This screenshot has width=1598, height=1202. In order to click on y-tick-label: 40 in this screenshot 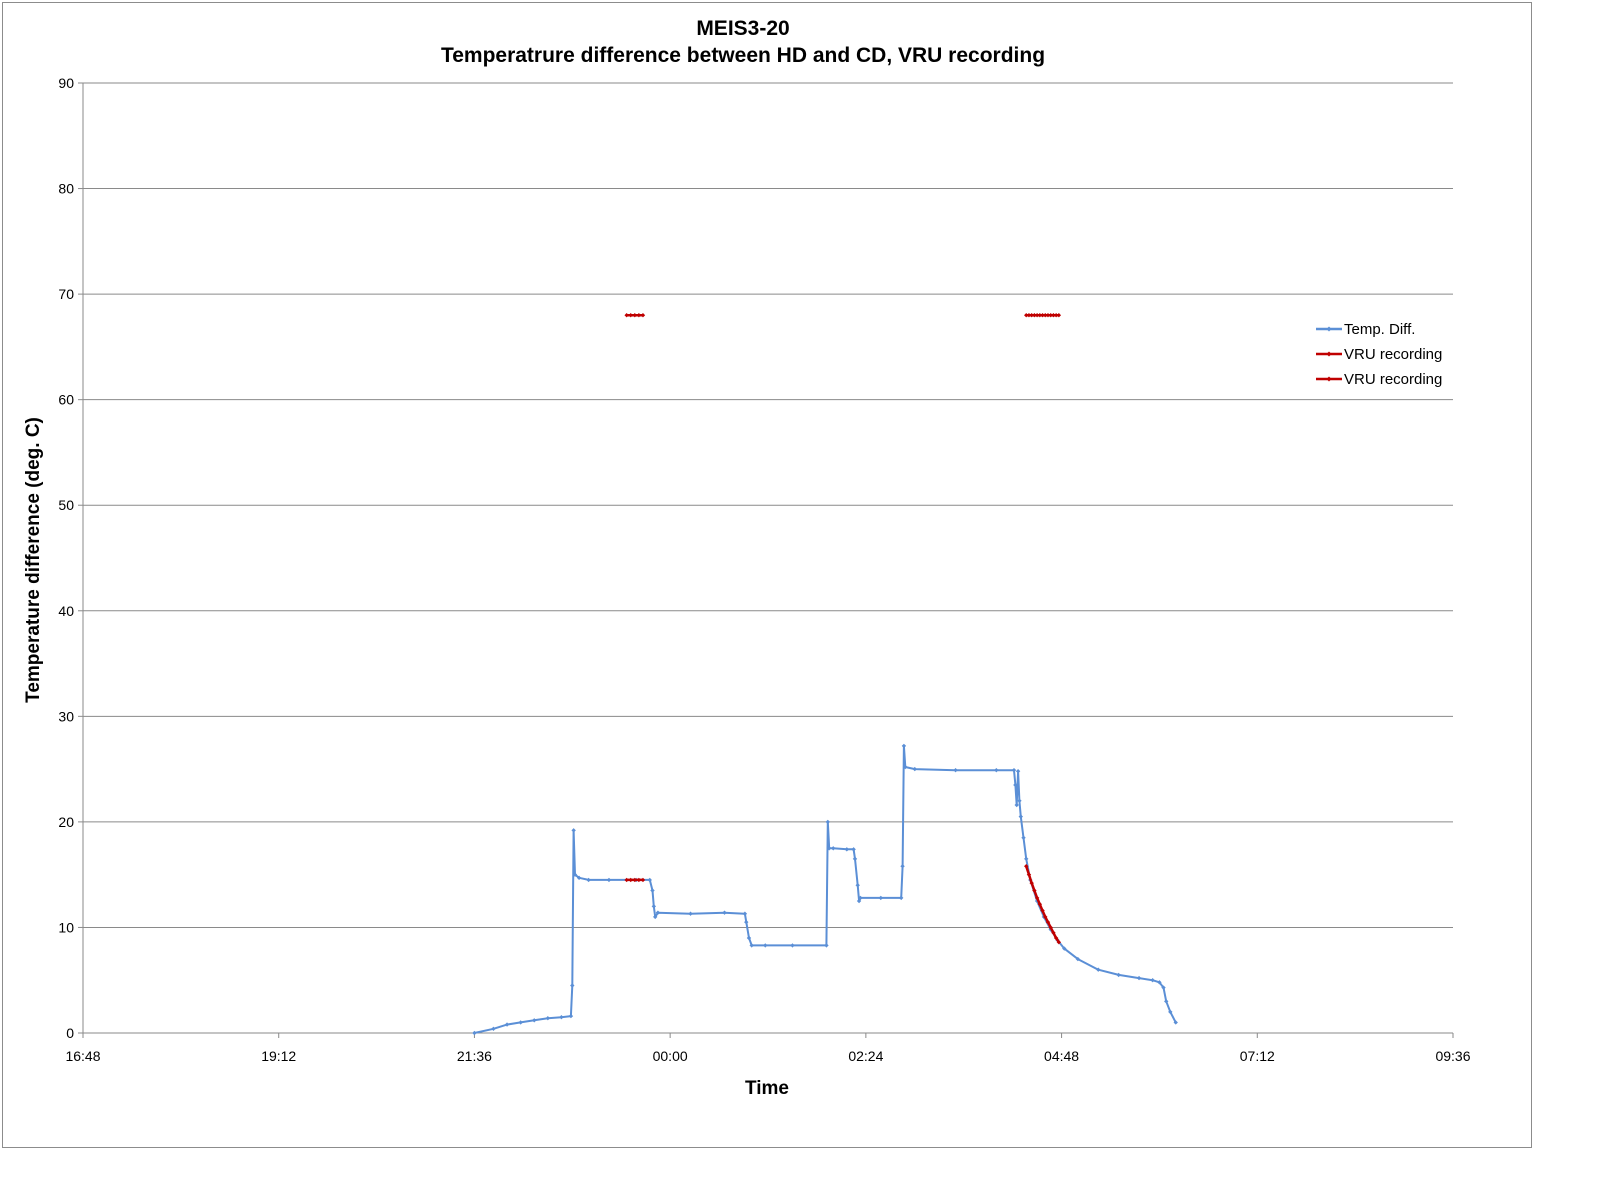, I will do `click(66, 611)`.